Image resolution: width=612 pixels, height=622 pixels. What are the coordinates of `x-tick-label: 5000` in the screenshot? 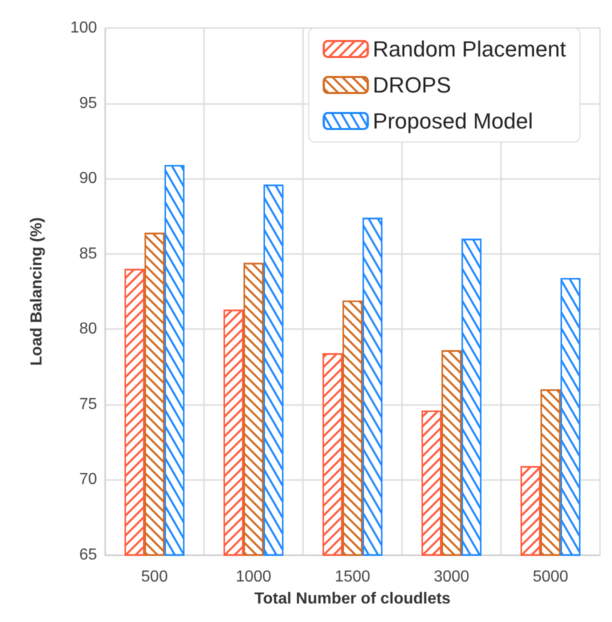 It's located at (550, 577).